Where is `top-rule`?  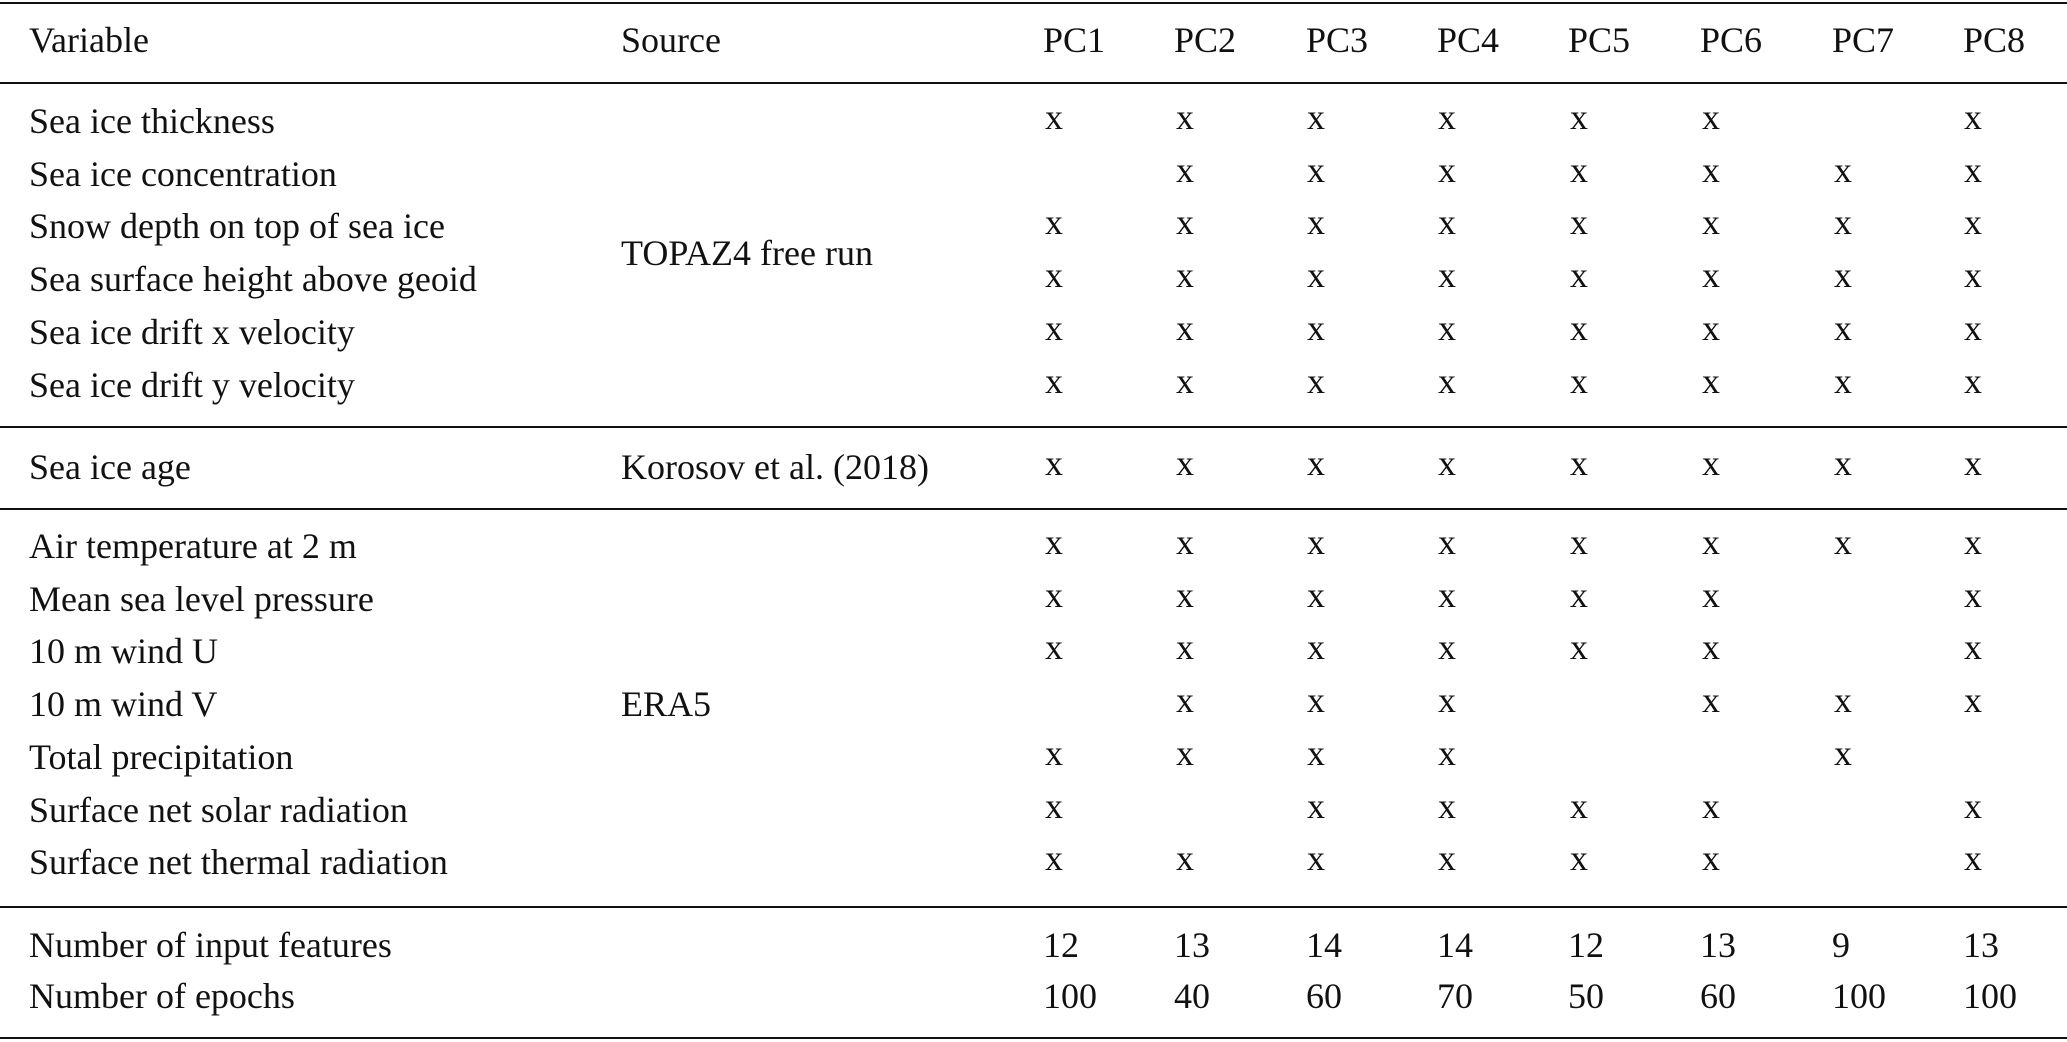 top-rule is located at coordinates (1033, 3).